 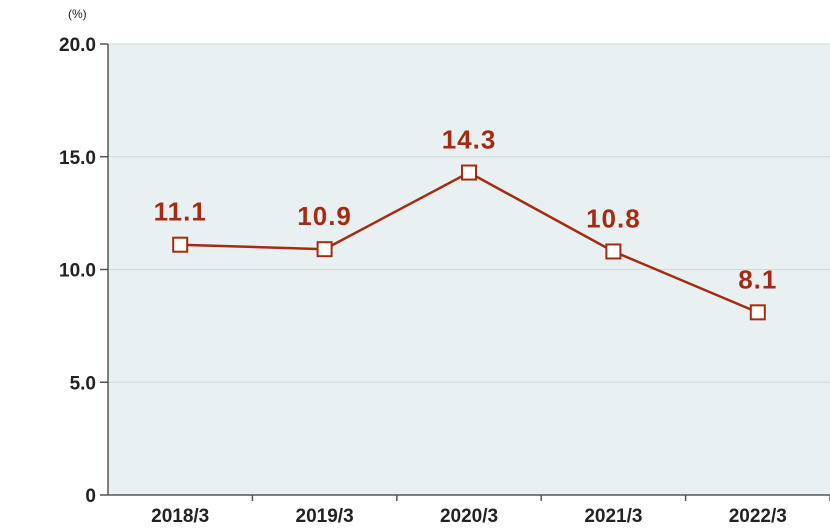 What do you see at coordinates (77, 14) in the screenshot?
I see `y-axis-unit-label: (%)` at bounding box center [77, 14].